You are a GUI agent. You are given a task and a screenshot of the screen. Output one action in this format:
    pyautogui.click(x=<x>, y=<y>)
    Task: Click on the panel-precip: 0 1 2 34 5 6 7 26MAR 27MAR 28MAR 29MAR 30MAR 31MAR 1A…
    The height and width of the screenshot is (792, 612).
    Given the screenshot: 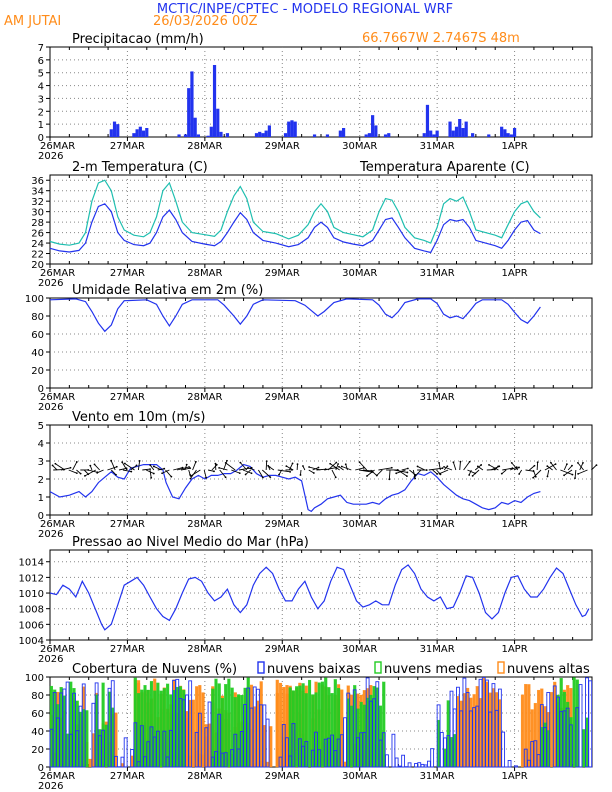 What is the action you would take?
    pyautogui.click(x=315, y=97)
    